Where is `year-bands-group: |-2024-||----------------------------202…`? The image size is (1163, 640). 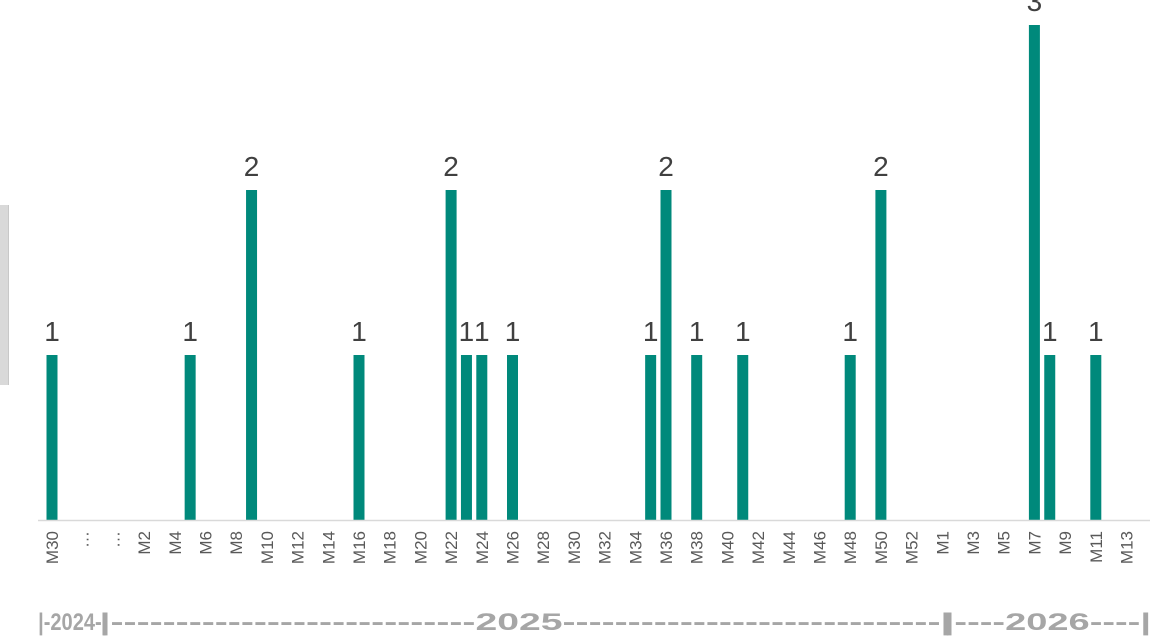
year-bands-group: |-2024-||----------------------------202… is located at coordinates (594, 622).